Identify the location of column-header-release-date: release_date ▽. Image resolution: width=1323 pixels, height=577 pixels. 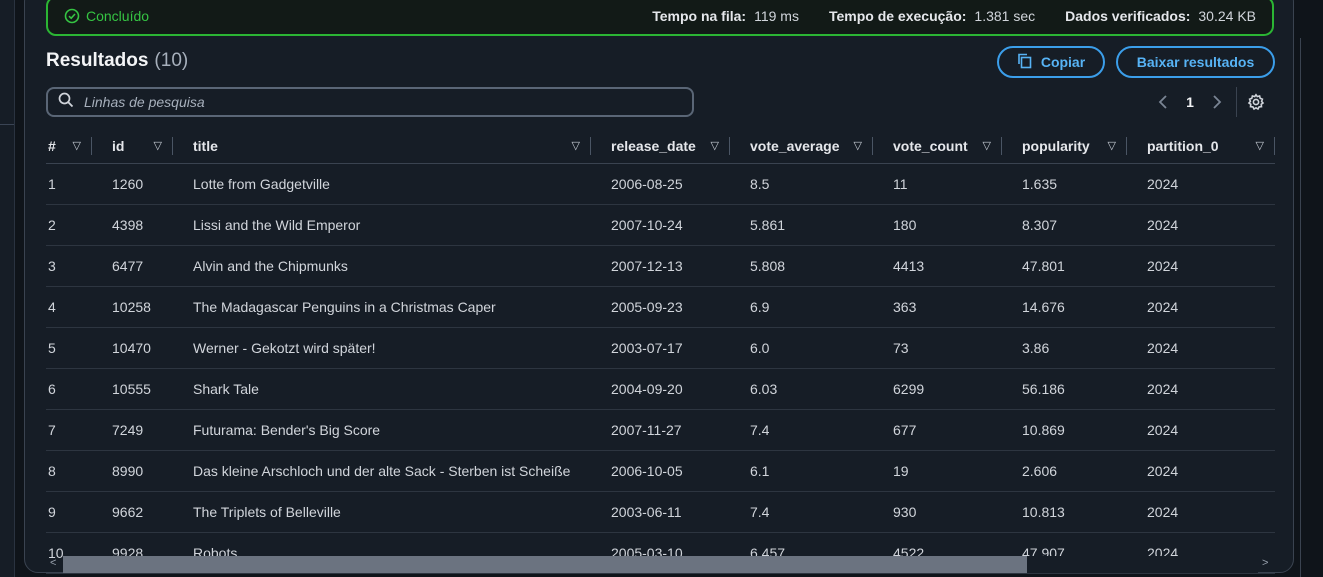
(660, 146).